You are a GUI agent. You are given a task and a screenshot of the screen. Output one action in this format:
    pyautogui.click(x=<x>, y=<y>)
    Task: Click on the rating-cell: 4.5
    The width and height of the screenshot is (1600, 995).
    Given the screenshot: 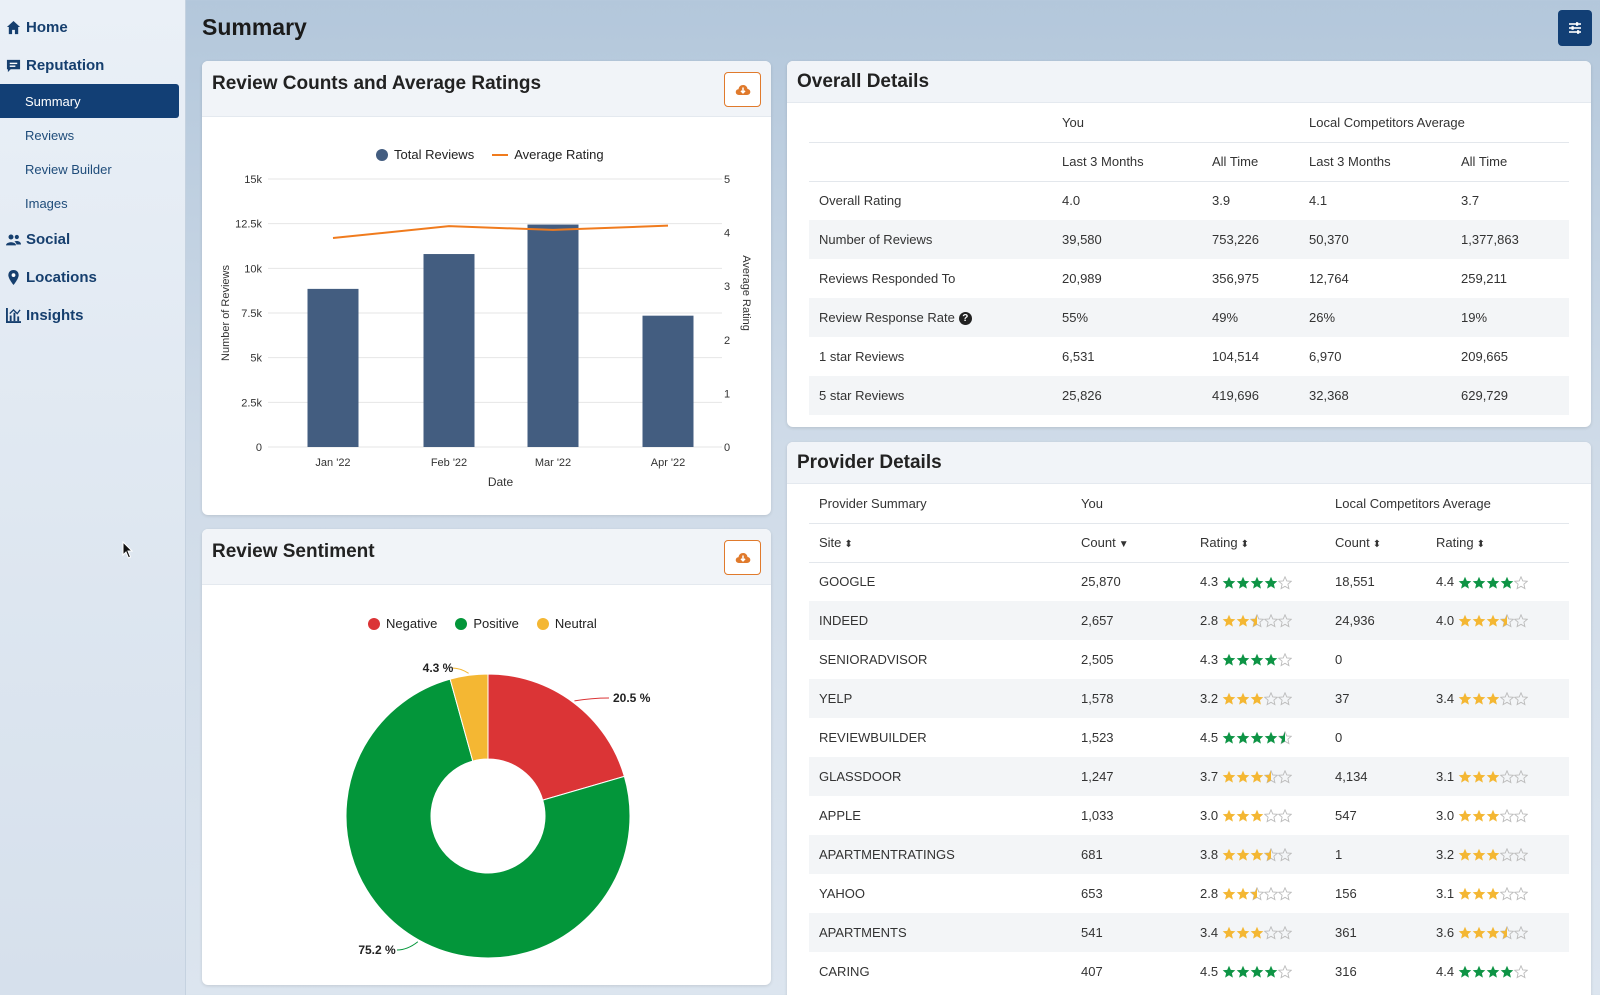 What is the action you would take?
    pyautogui.click(x=1257, y=971)
    